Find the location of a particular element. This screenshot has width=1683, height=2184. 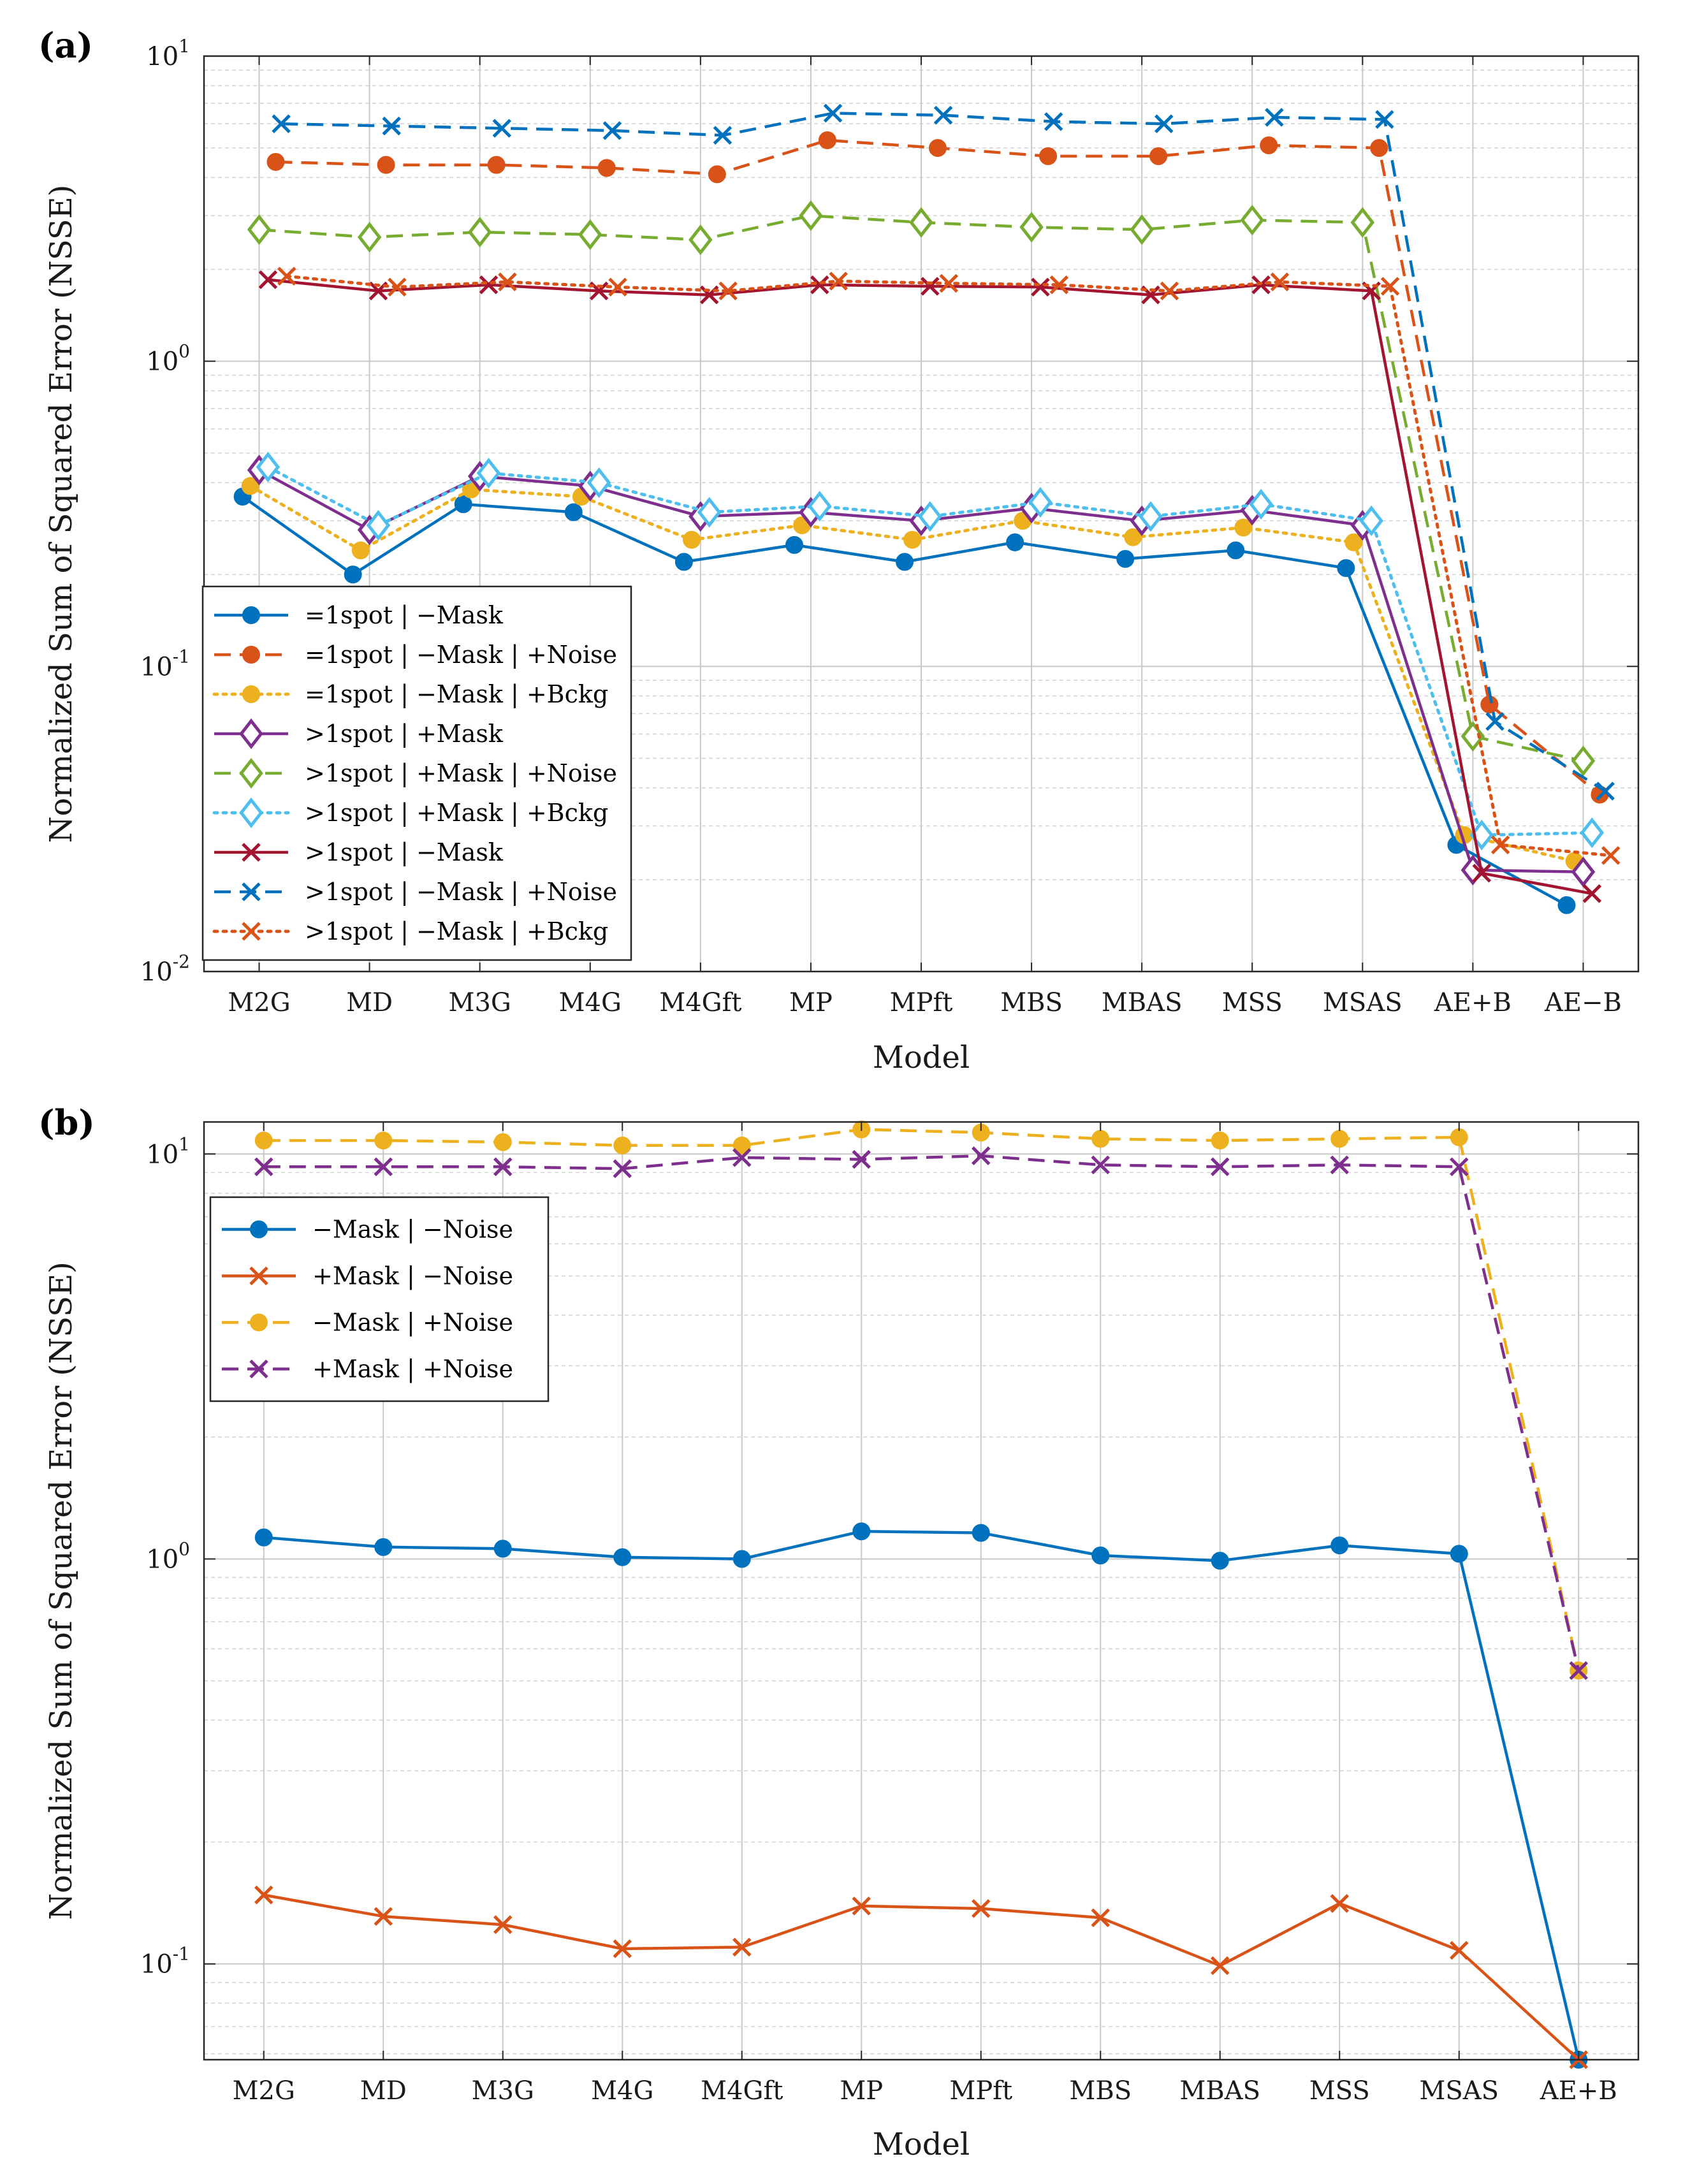

legend-entry: >1spot | −Mask is located at coordinates (404, 852).